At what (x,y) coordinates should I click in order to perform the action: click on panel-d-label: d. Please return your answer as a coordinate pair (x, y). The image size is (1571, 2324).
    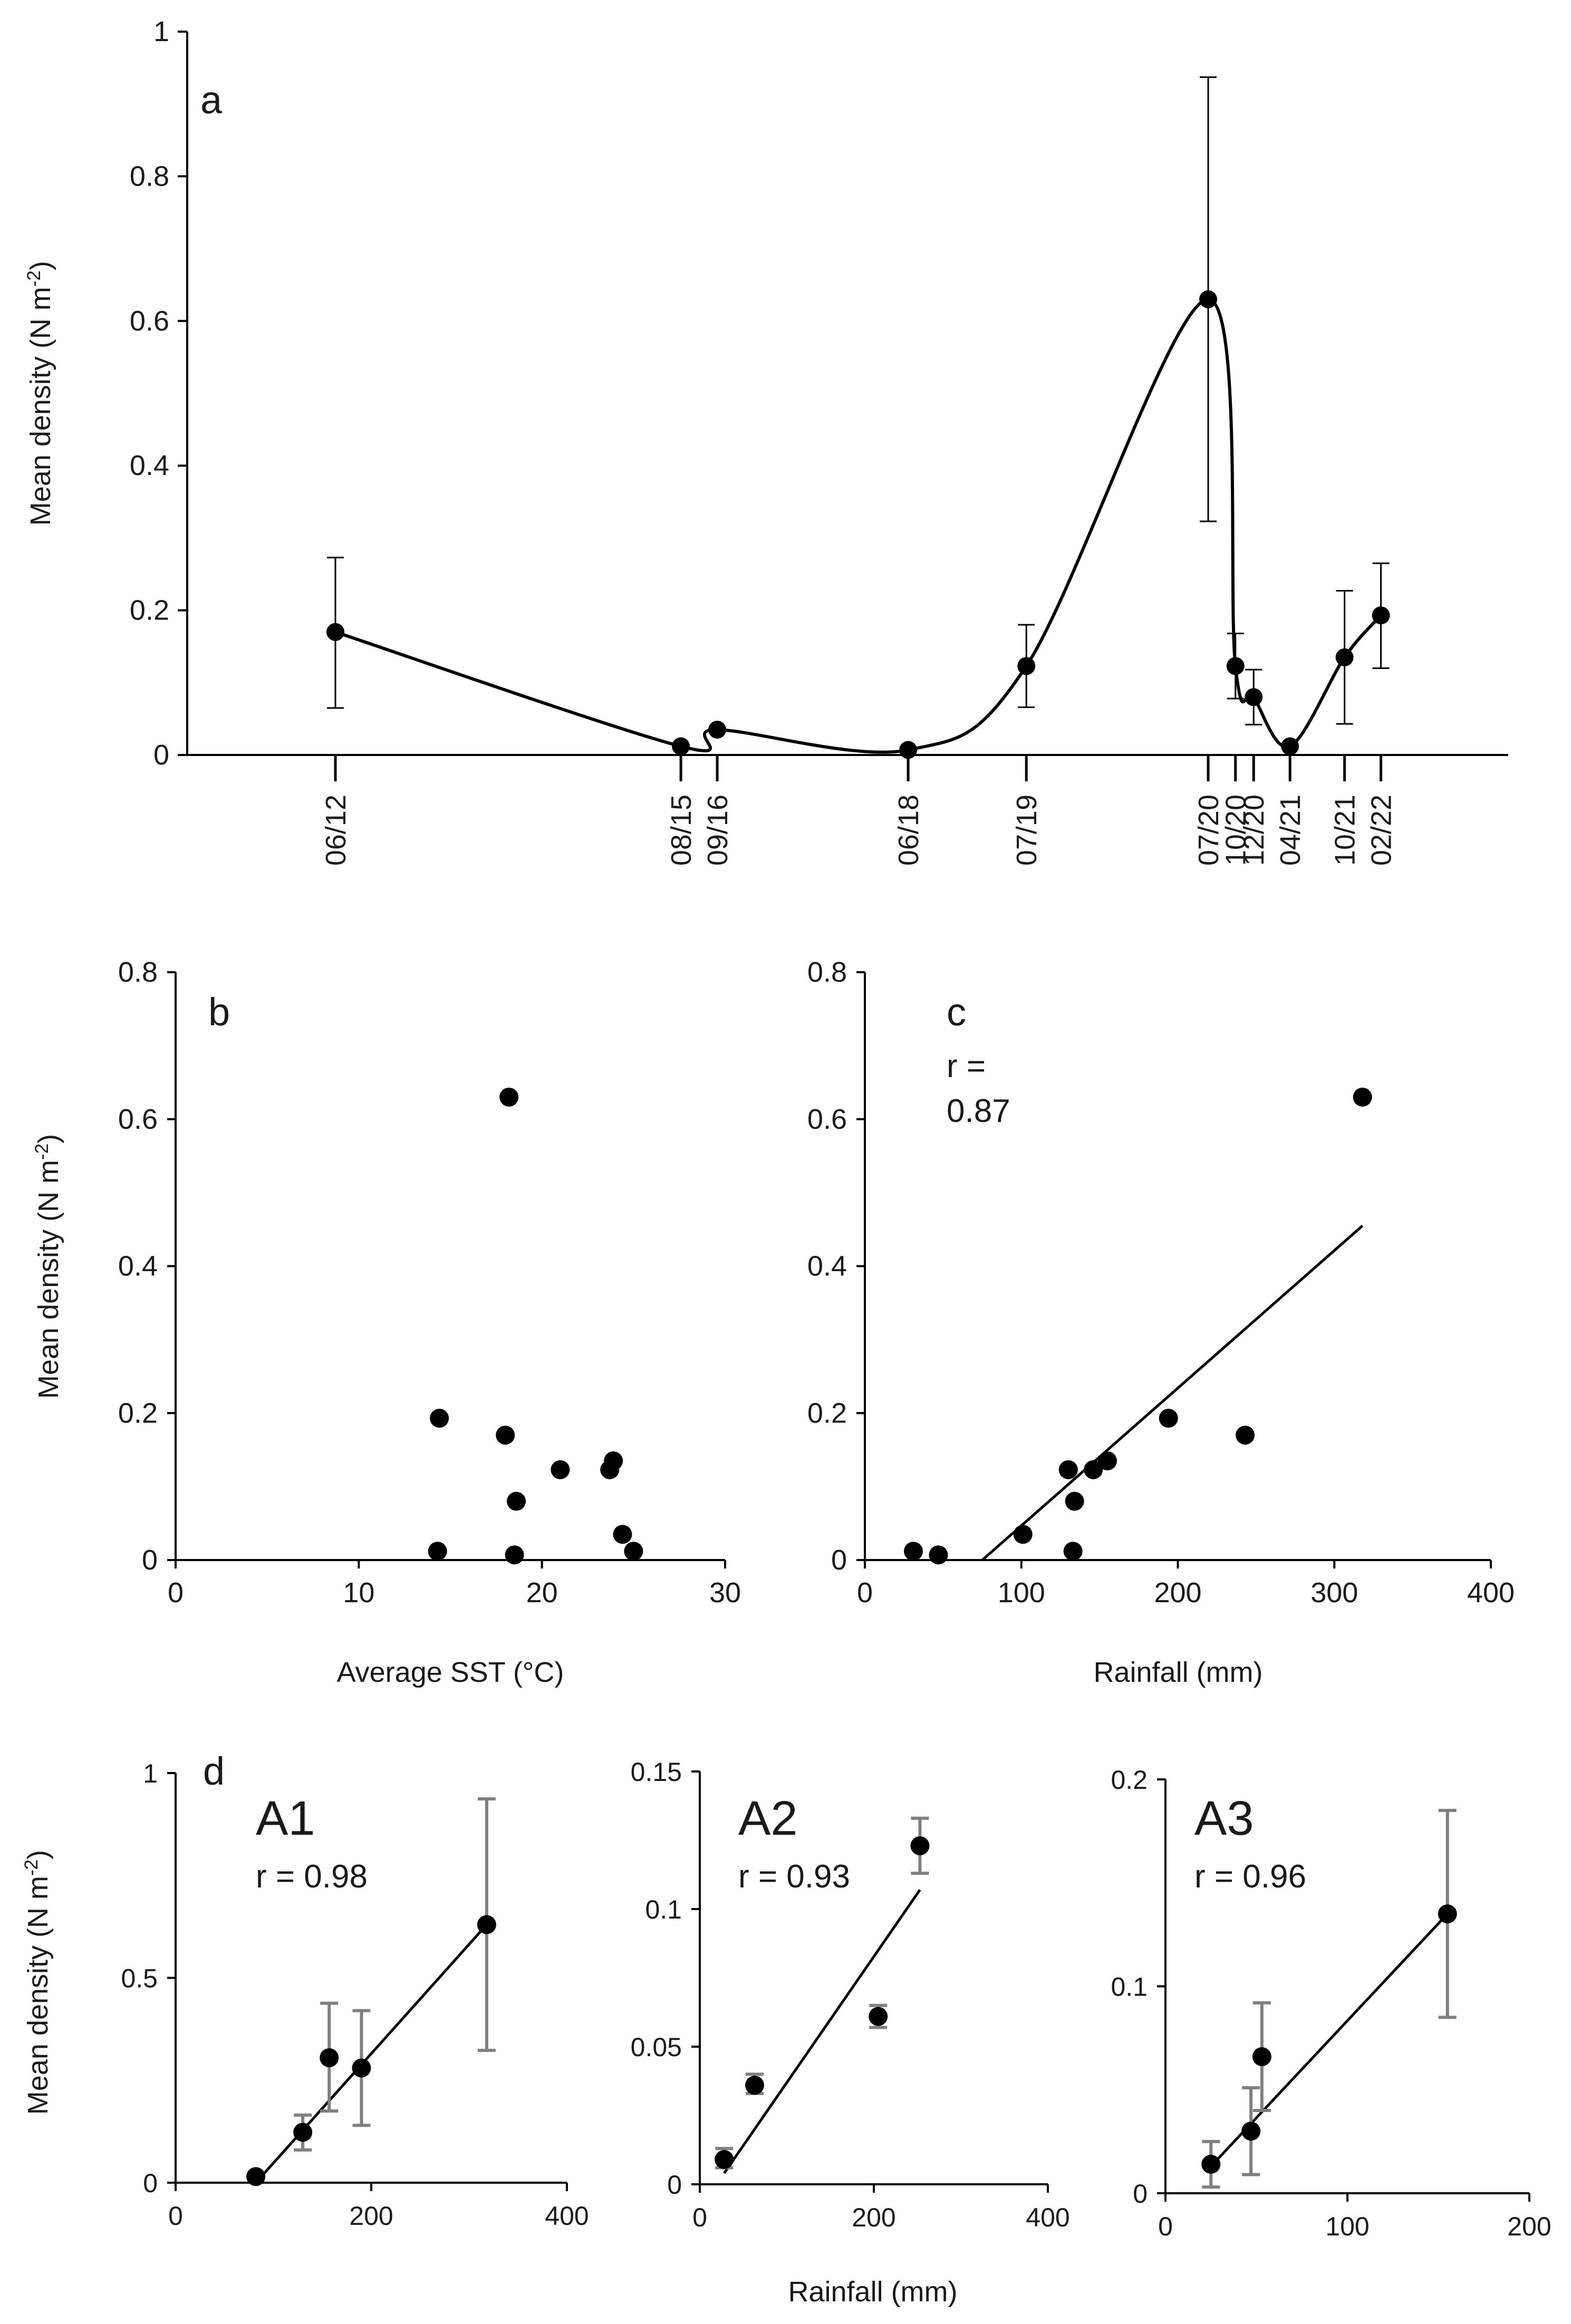
    Looking at the image, I should click on (214, 1771).